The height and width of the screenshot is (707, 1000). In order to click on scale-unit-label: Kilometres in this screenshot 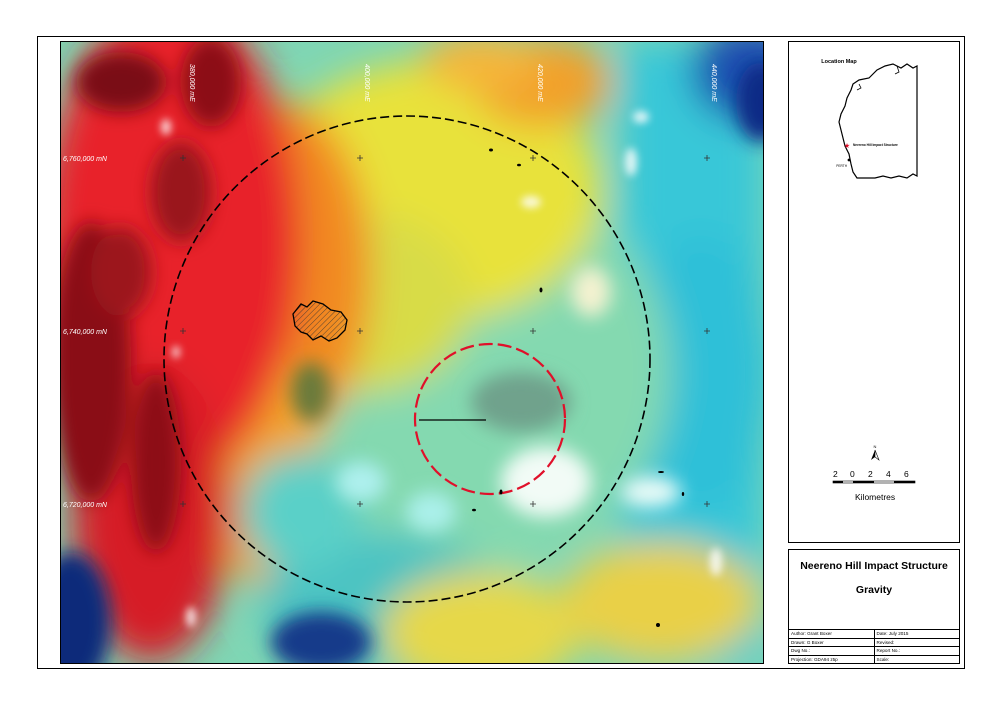, I will do `click(875, 497)`.